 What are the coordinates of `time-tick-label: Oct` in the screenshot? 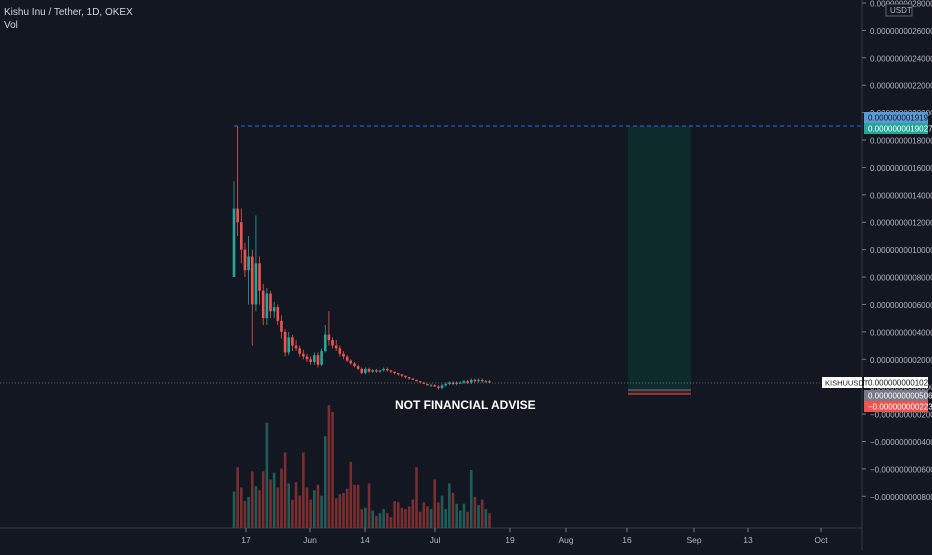 It's located at (821, 540).